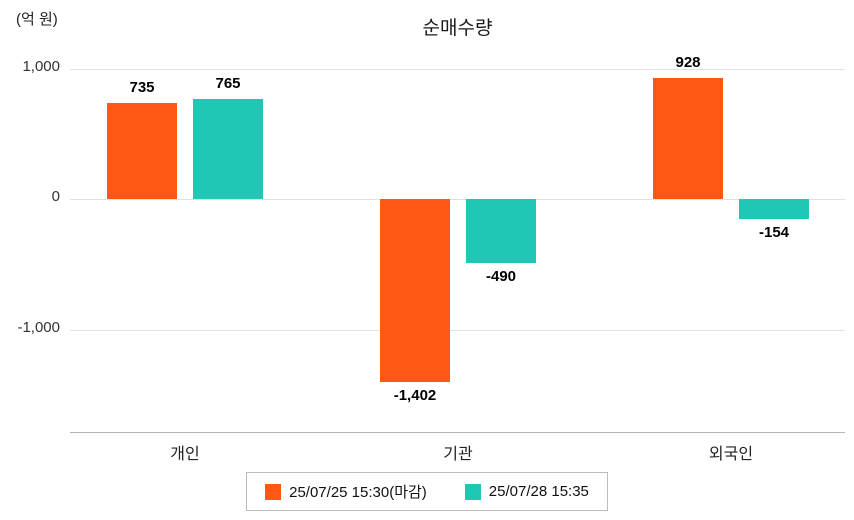 The width and height of the screenshot is (854, 520). I want to click on bar-s2-c3, so click(774, 209).